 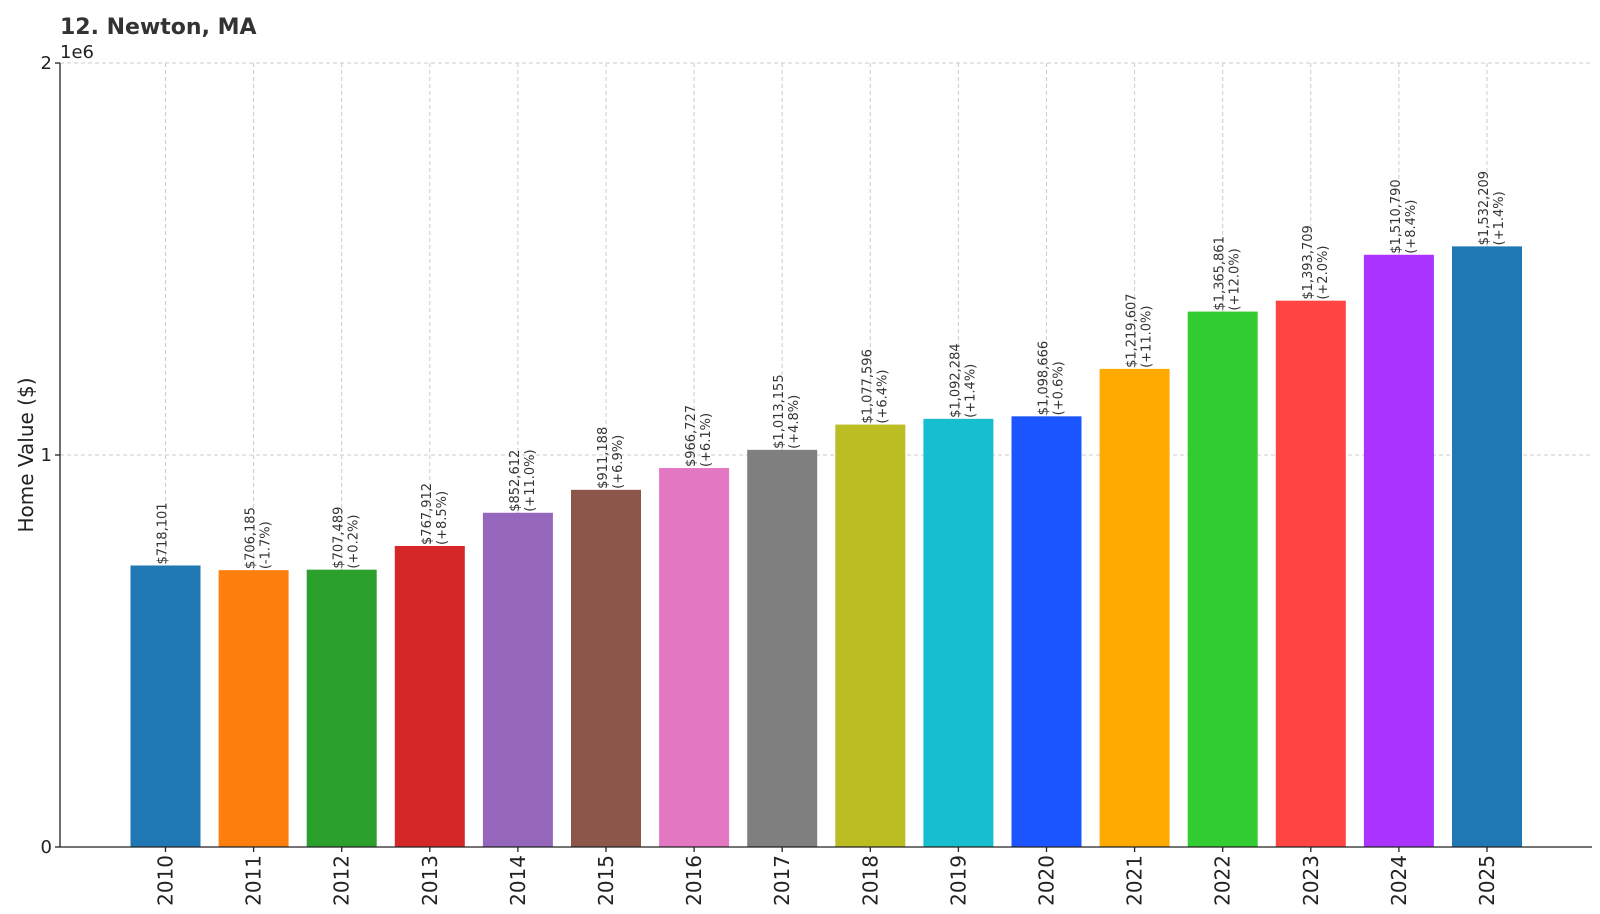 I want to click on change-label-2025: (+1.4%), so click(x=1499, y=218).